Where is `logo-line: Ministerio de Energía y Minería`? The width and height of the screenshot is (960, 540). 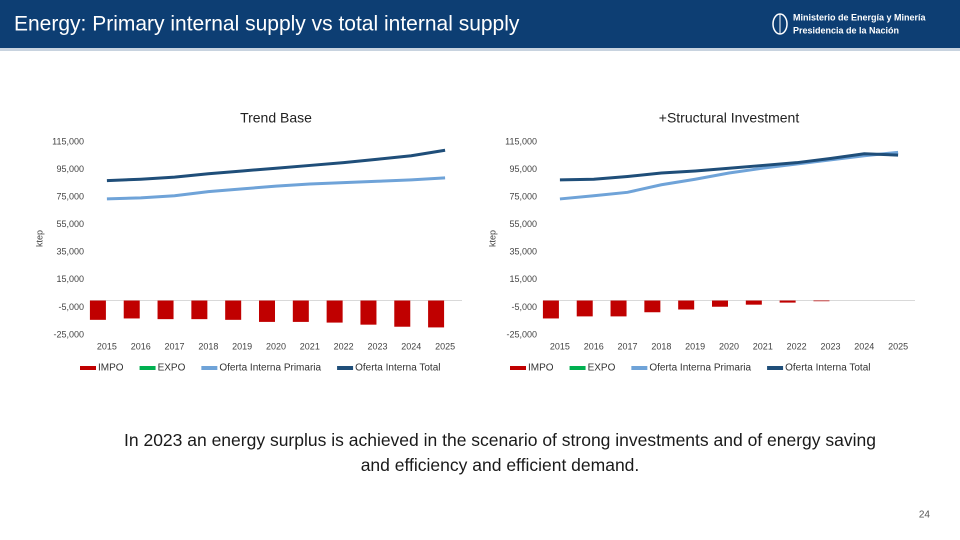
logo-line: Ministerio de Energía y Minería is located at coordinates (860, 17).